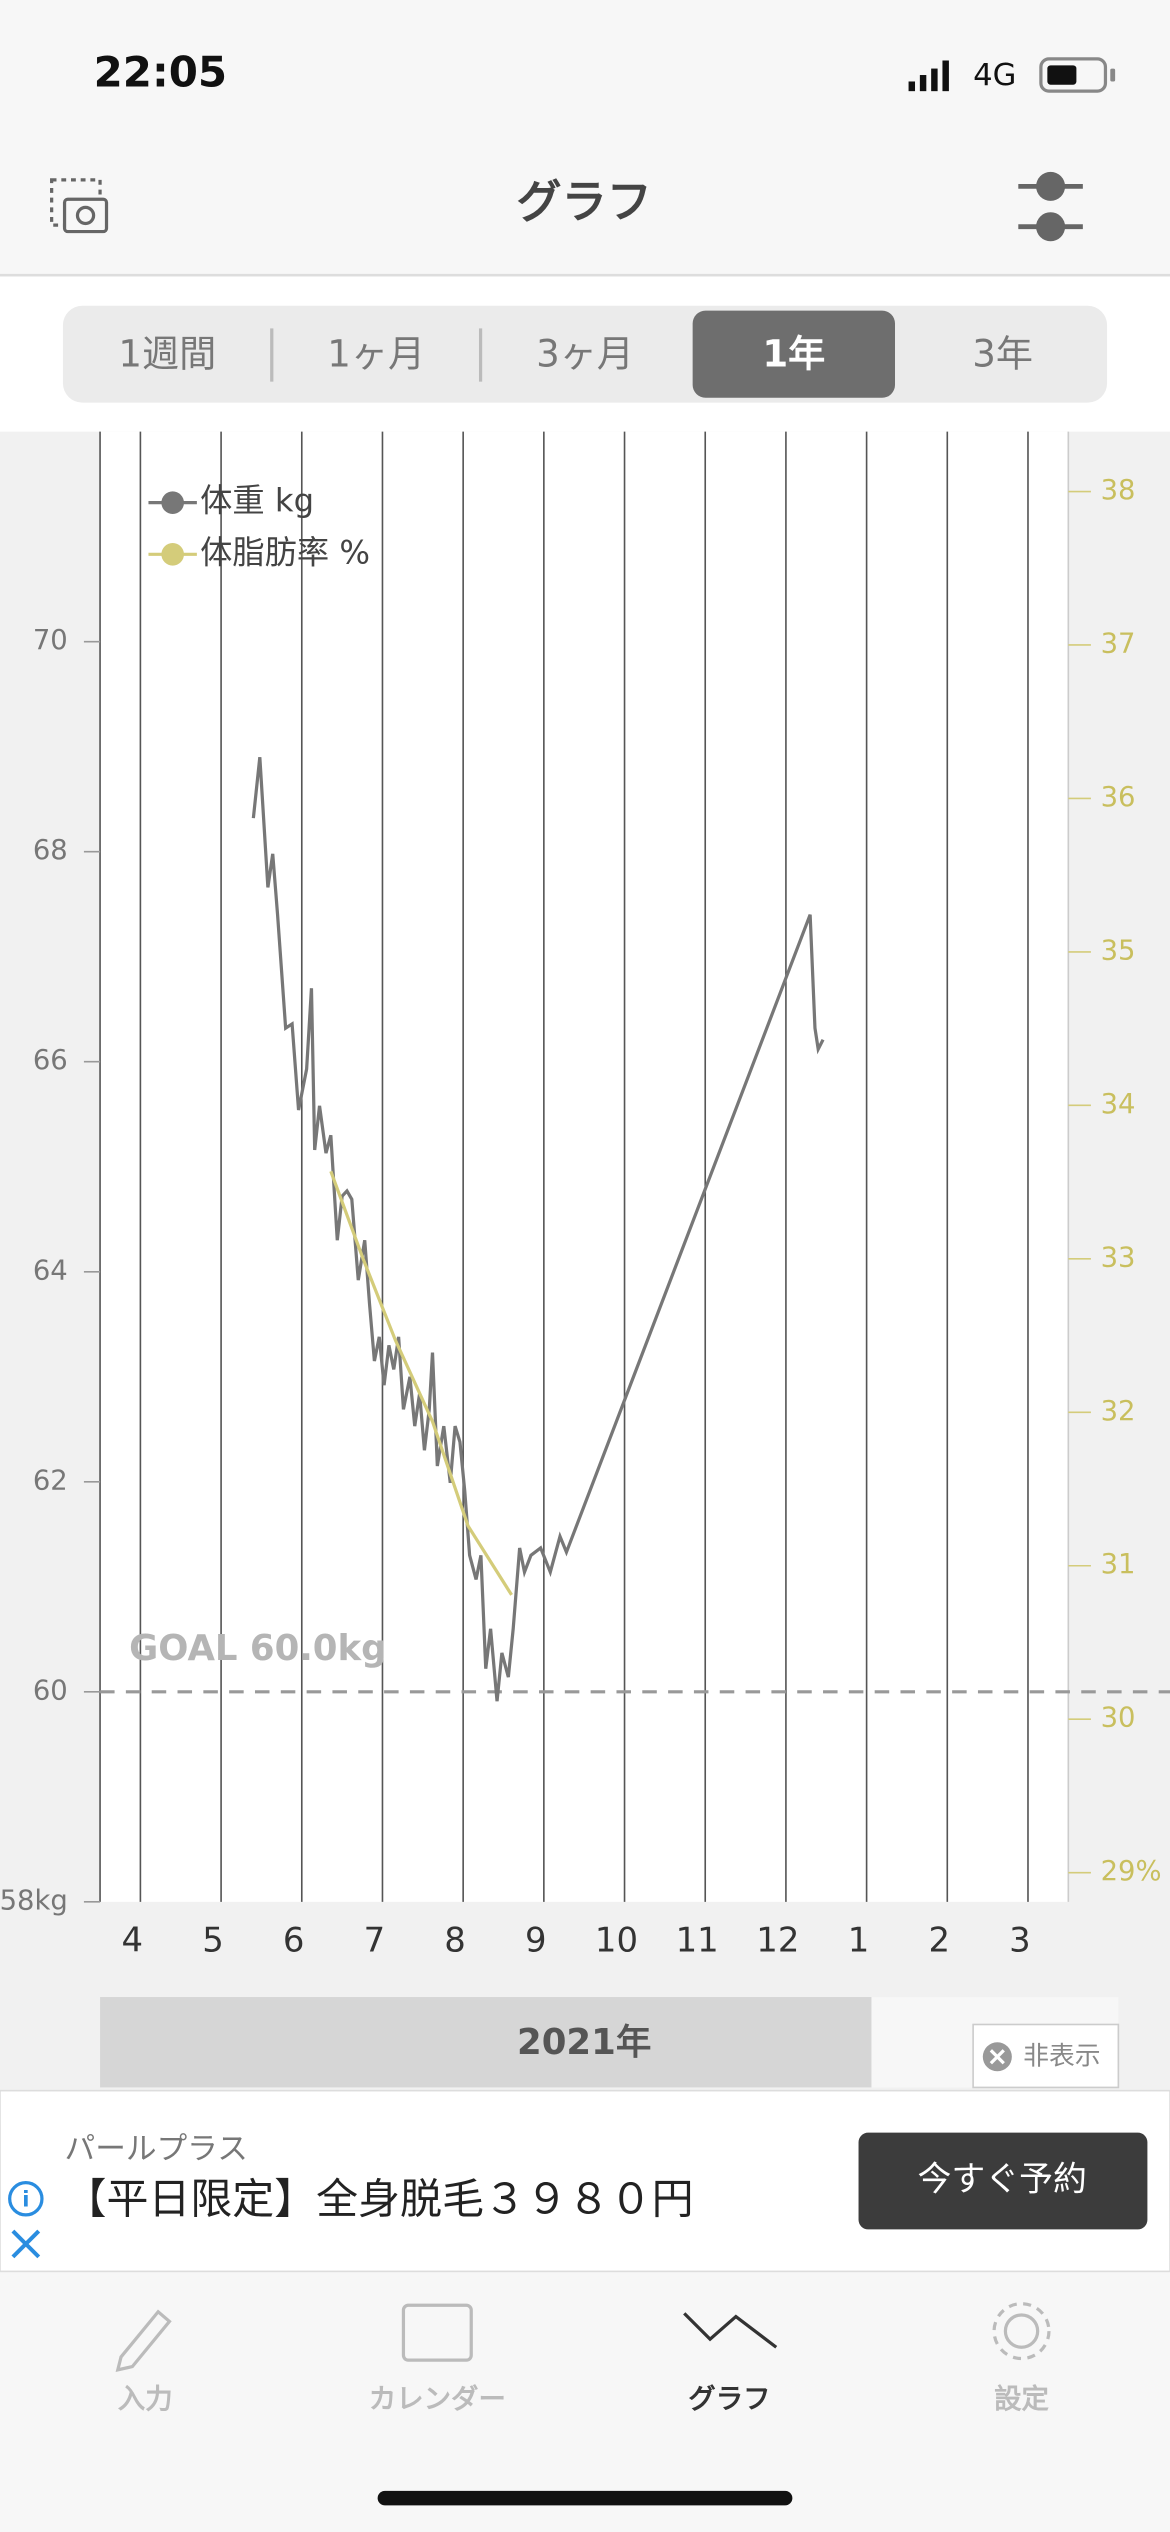  What do you see at coordinates (167, 353) in the screenshot?
I see `period-tab-label: 1週間` at bounding box center [167, 353].